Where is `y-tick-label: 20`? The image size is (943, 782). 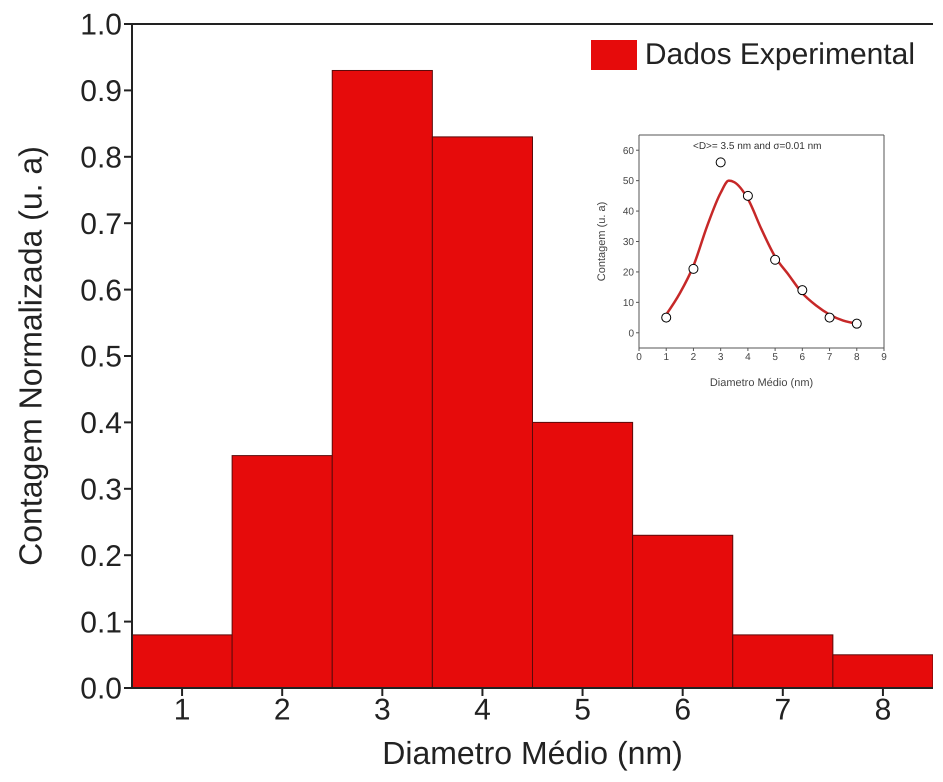 y-tick-label: 20 is located at coordinates (628, 272).